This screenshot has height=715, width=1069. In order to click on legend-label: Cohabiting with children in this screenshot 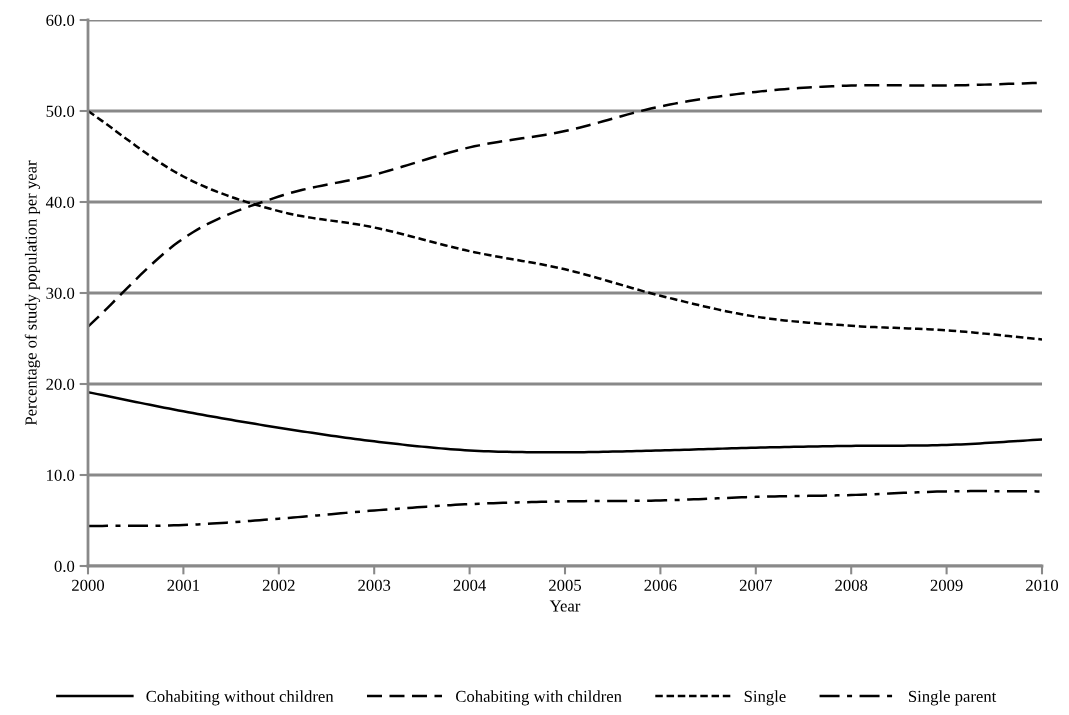, I will do `click(539, 698)`.